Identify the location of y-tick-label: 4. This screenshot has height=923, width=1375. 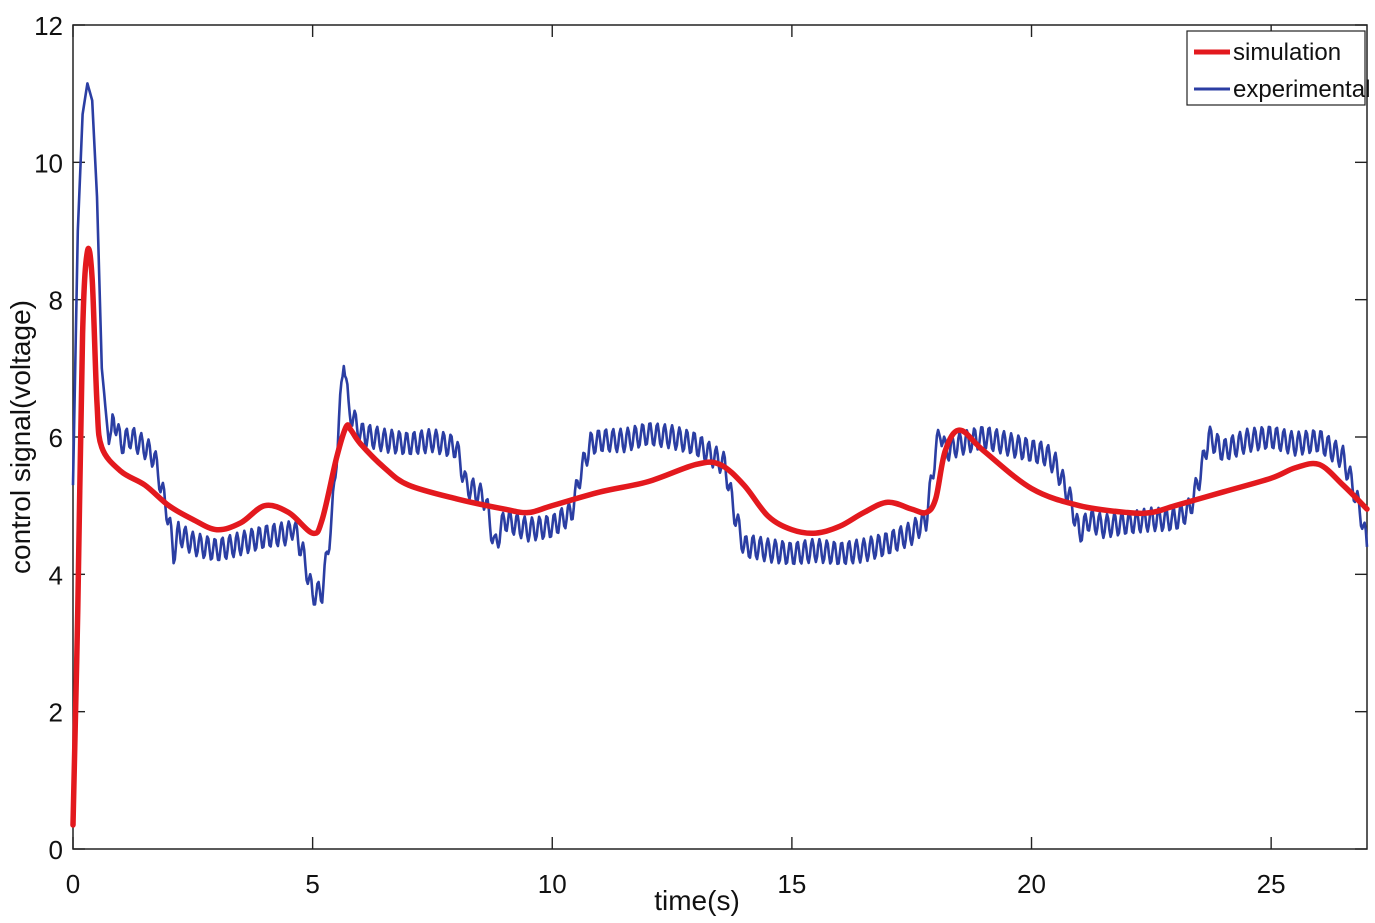
(56, 575).